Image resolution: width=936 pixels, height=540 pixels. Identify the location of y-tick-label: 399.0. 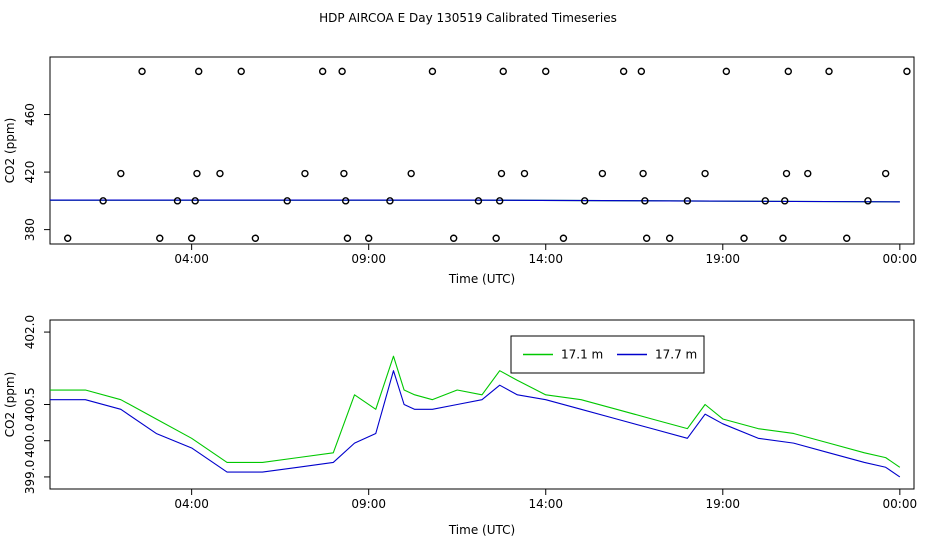
(30, 477).